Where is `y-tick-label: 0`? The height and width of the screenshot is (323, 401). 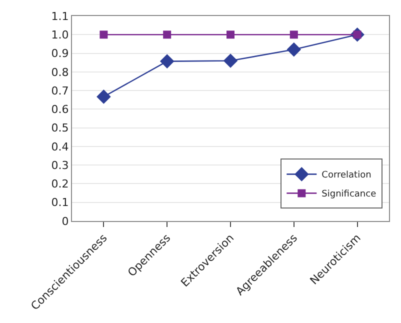 y-tick-label: 0 is located at coordinates (65, 221).